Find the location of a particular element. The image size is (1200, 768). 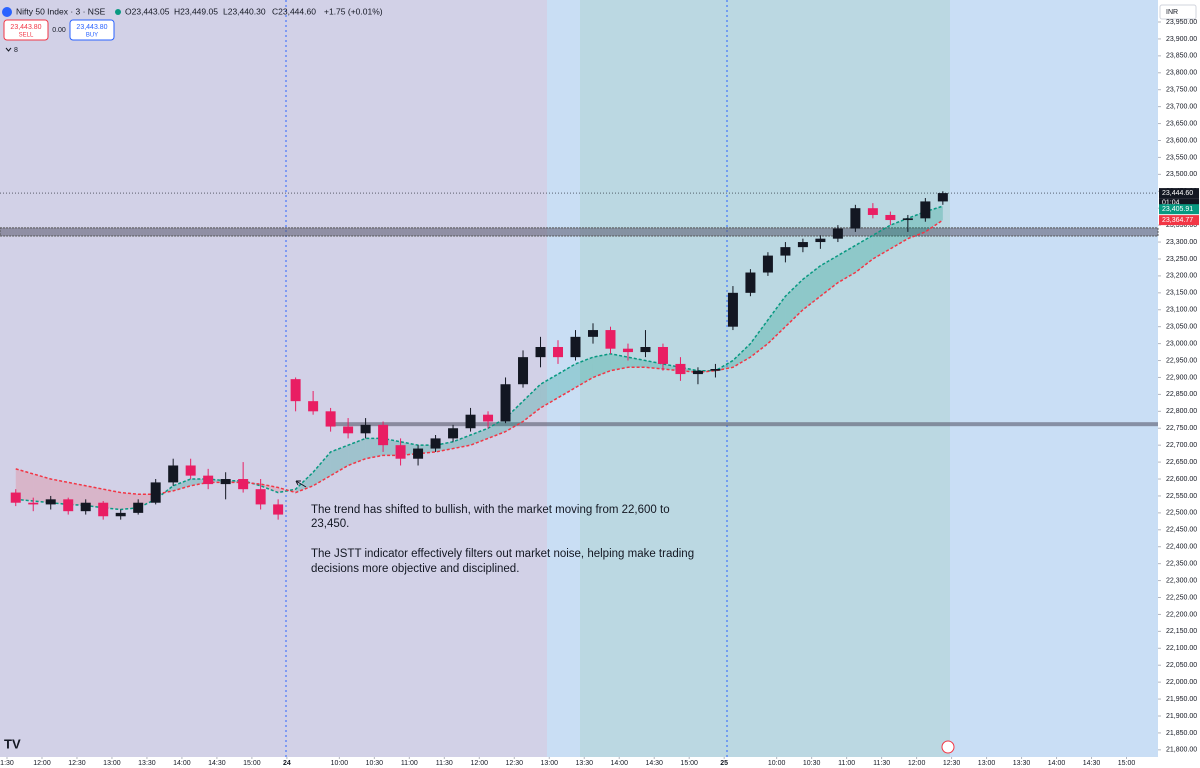

ohlc-close: C23,444.60 is located at coordinates (294, 11).